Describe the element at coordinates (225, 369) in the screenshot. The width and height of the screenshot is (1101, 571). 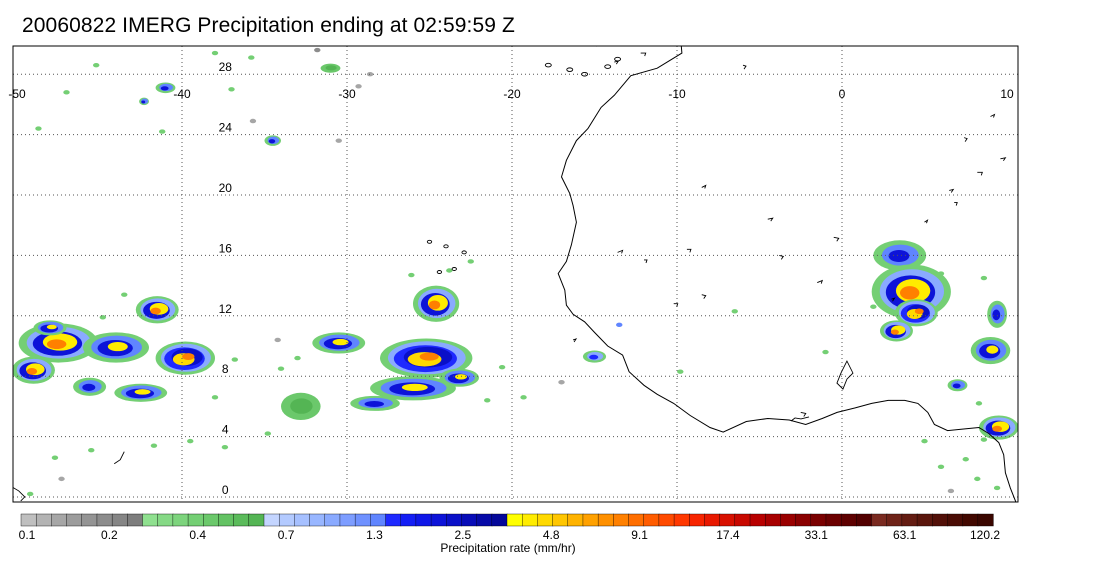
I see `lat-tick-label: 8` at that location.